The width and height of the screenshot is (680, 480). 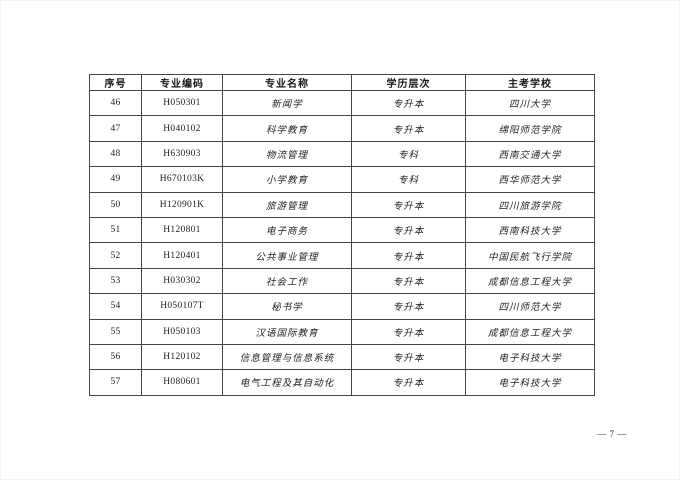 I want to click on table-row: 51 H120801 电子商务 专升本 西南科技大学, so click(x=342, y=230).